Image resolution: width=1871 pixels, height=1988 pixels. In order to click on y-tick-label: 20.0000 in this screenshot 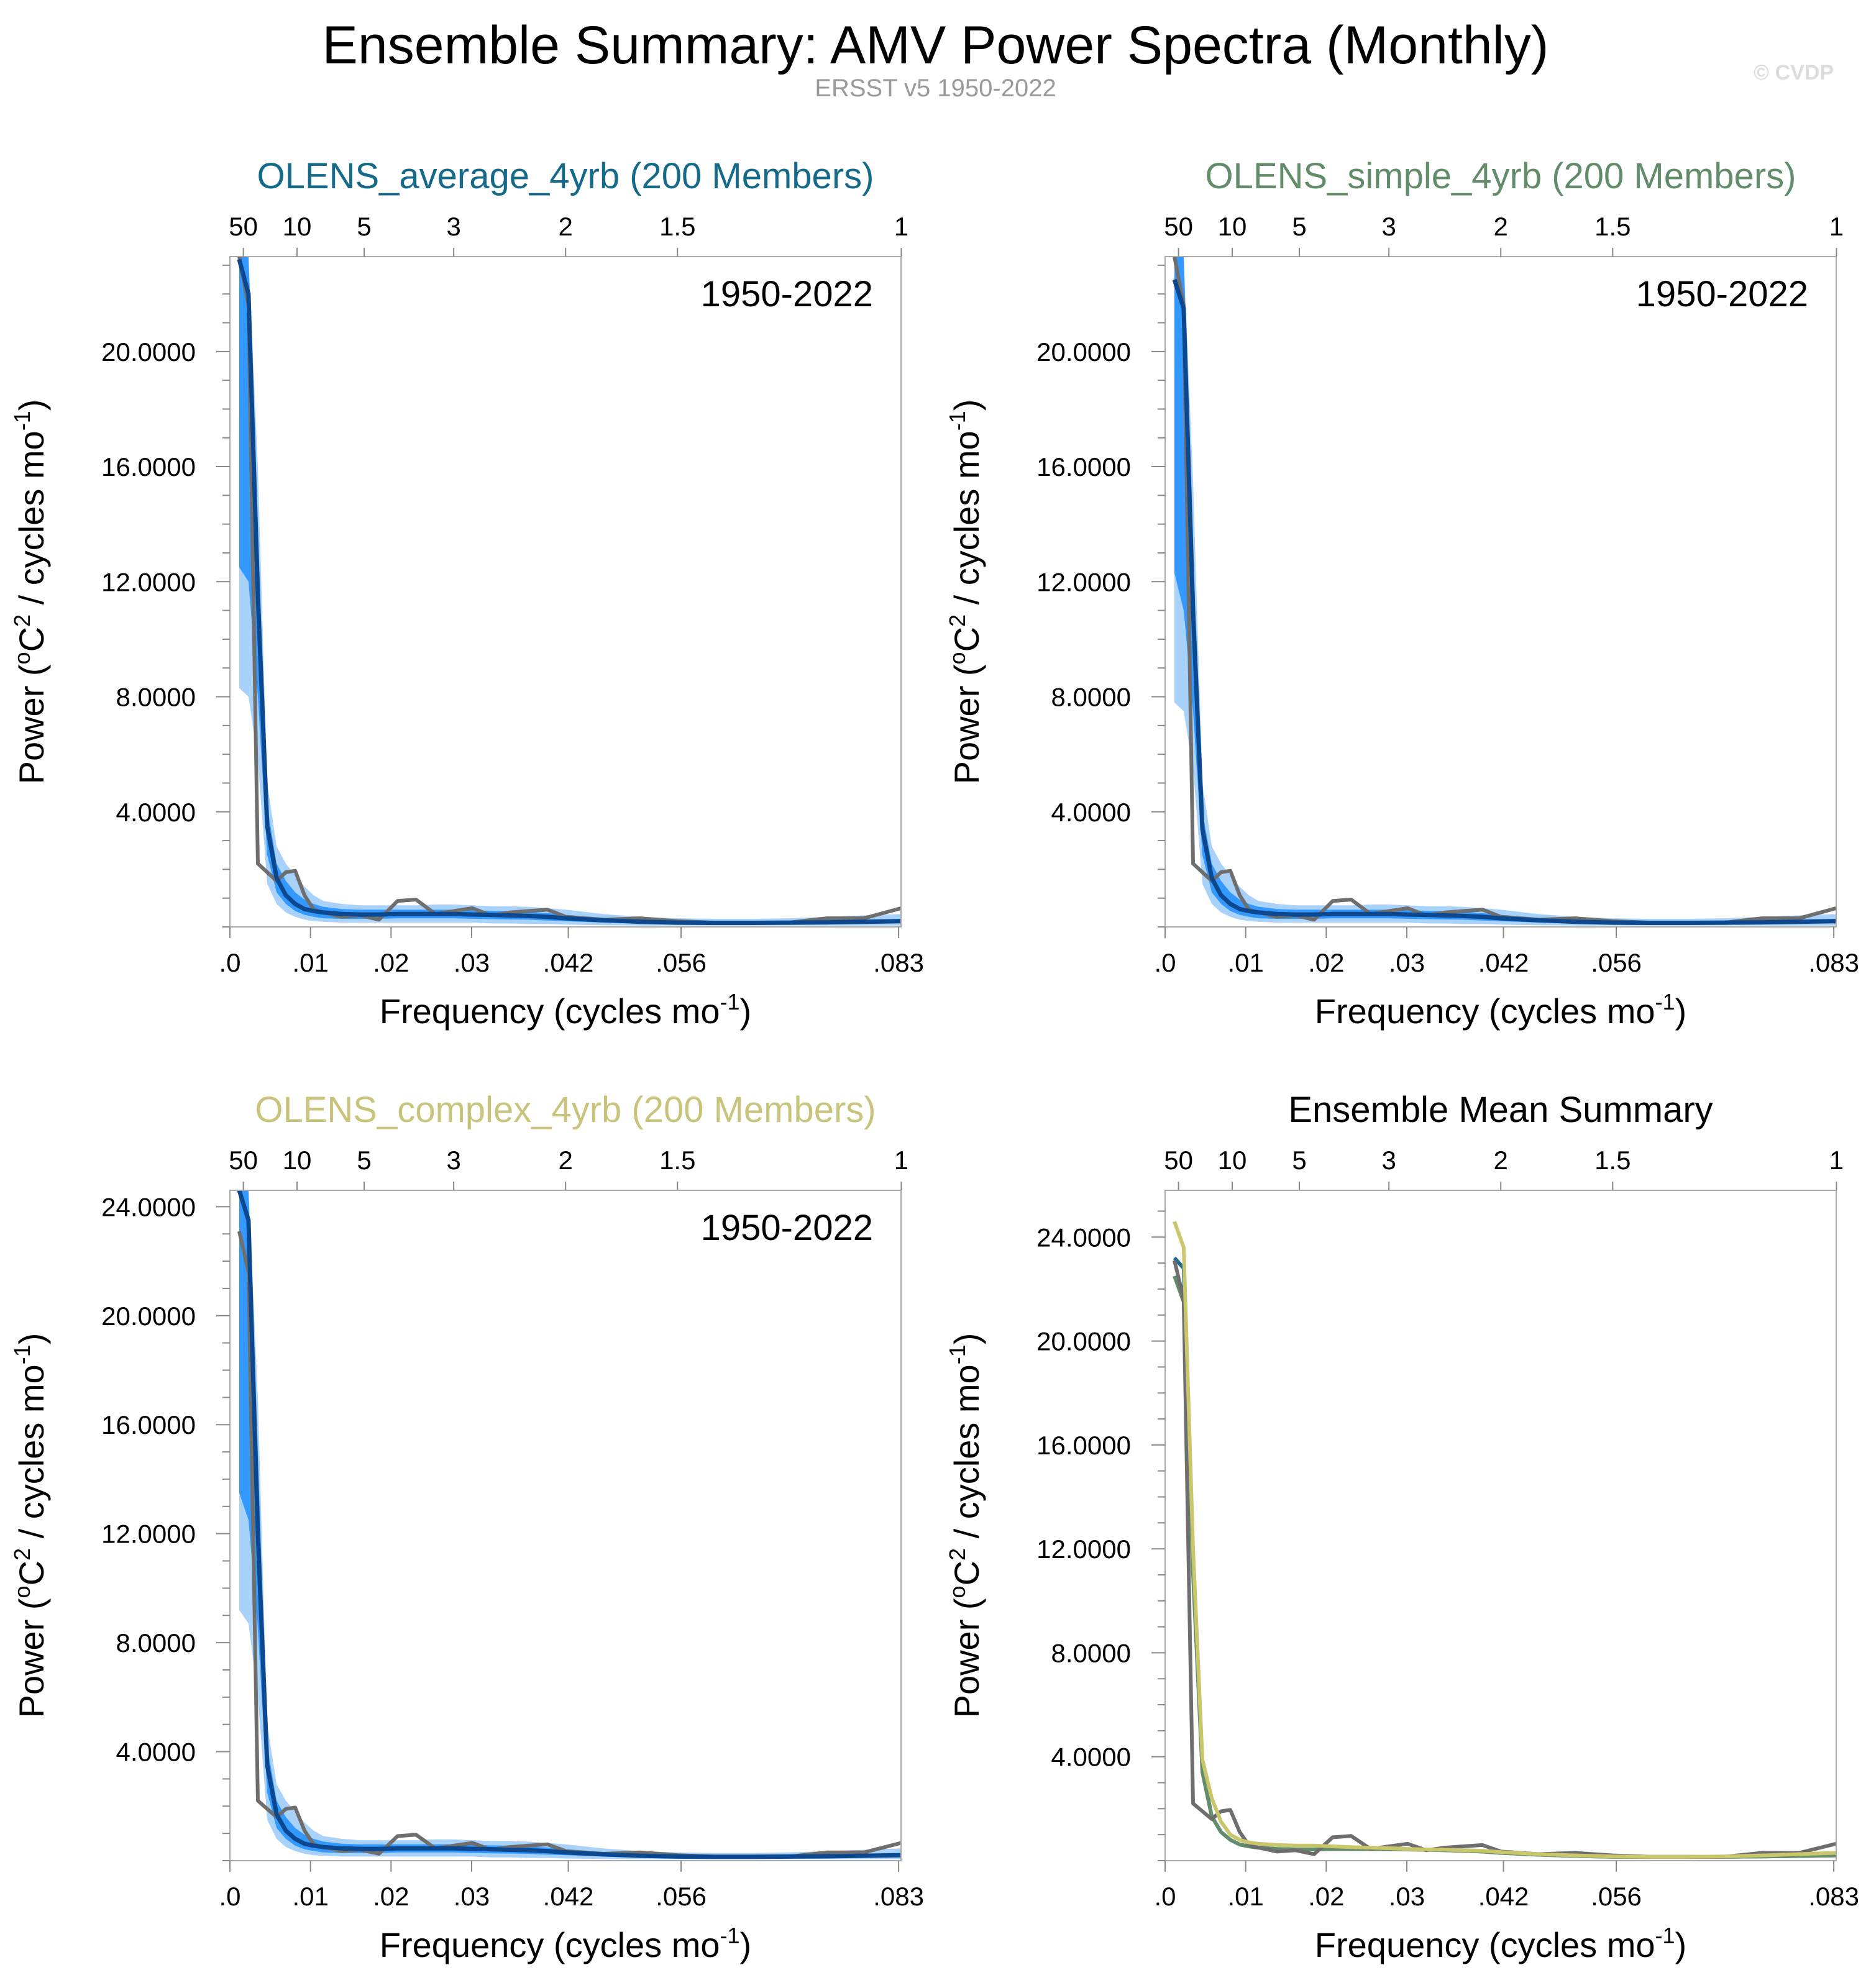, I will do `click(1083, 1341)`.